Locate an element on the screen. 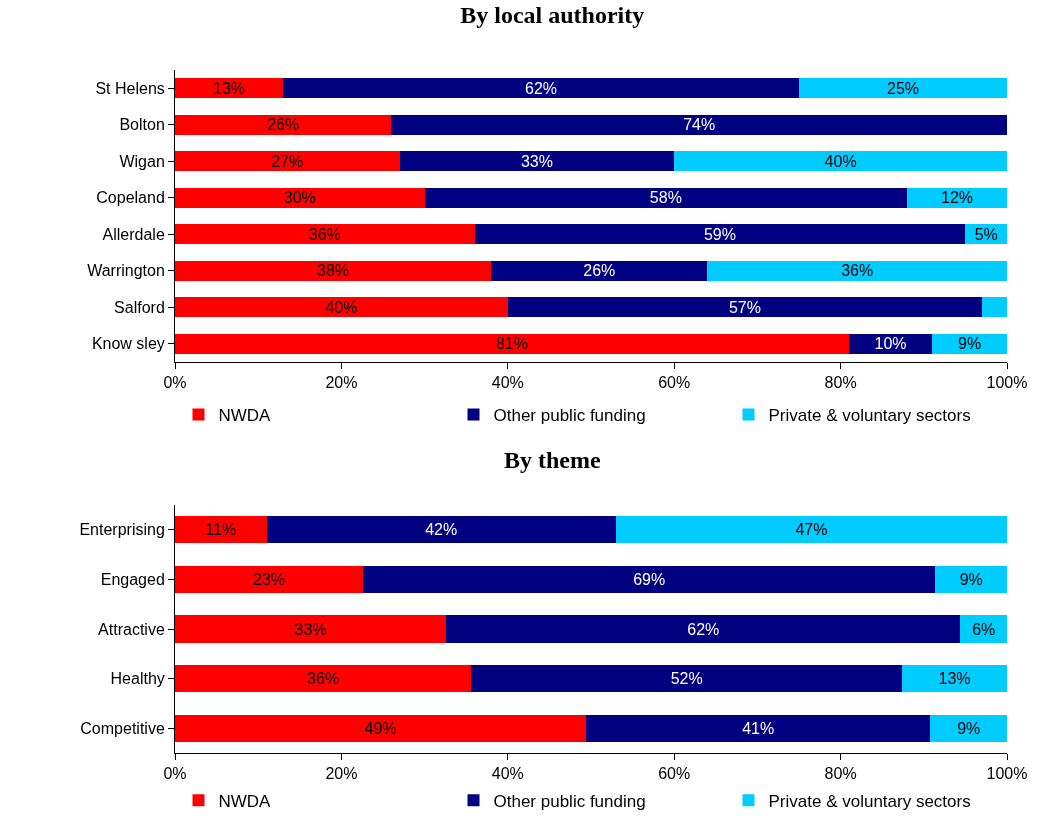 The image size is (1062, 831). data-label: 81% is located at coordinates (511, 344).